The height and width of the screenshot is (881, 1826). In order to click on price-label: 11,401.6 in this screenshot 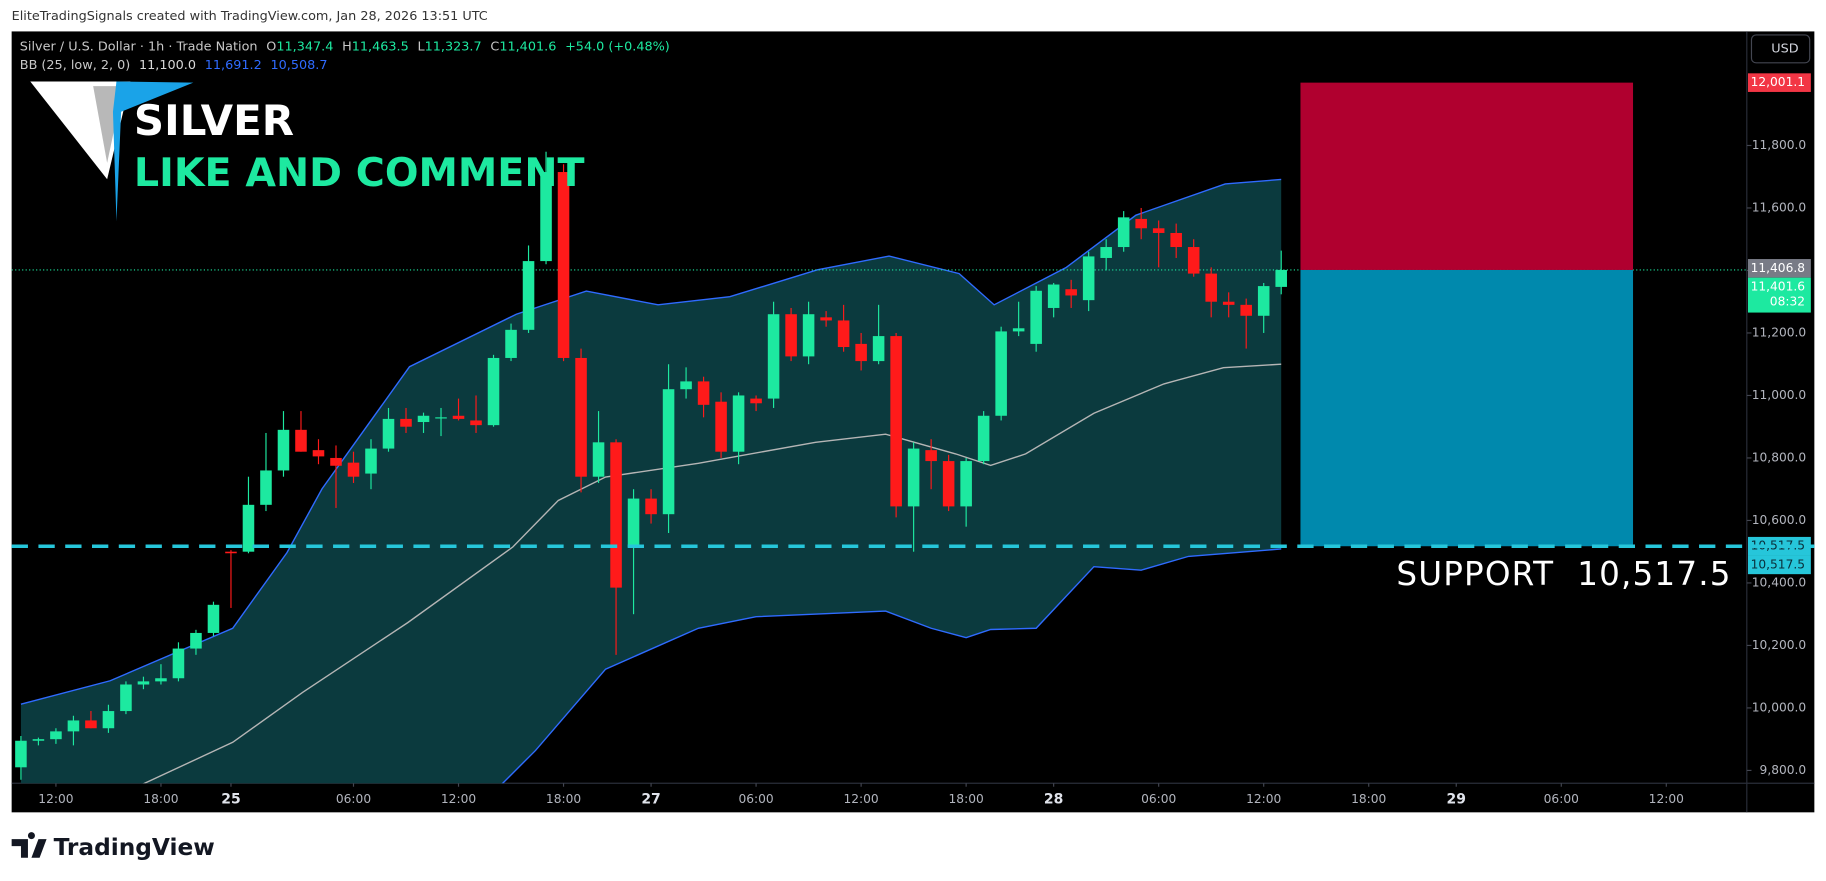, I will do `click(1778, 286)`.